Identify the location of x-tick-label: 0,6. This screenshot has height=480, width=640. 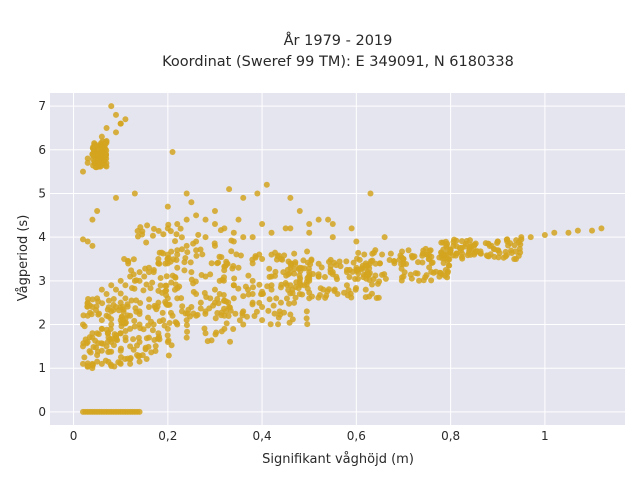
(356, 436).